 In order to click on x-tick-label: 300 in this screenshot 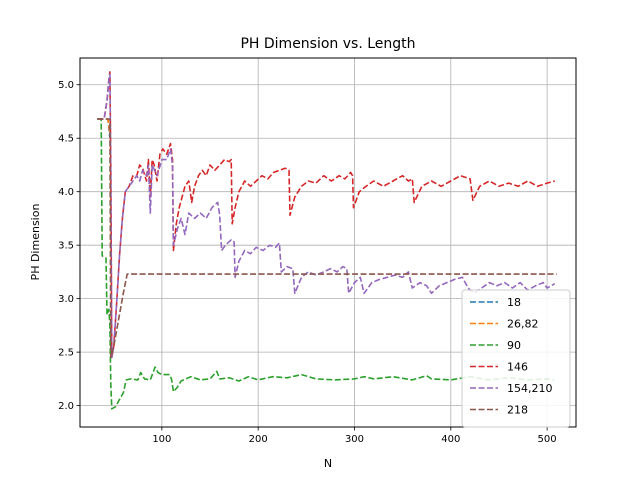, I will do `click(354, 439)`.